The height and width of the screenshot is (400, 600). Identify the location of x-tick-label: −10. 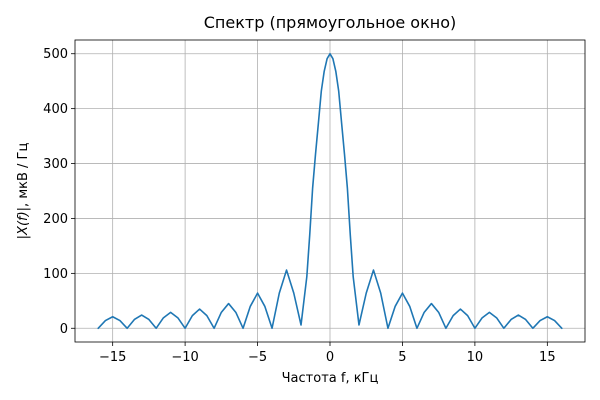
(184, 357).